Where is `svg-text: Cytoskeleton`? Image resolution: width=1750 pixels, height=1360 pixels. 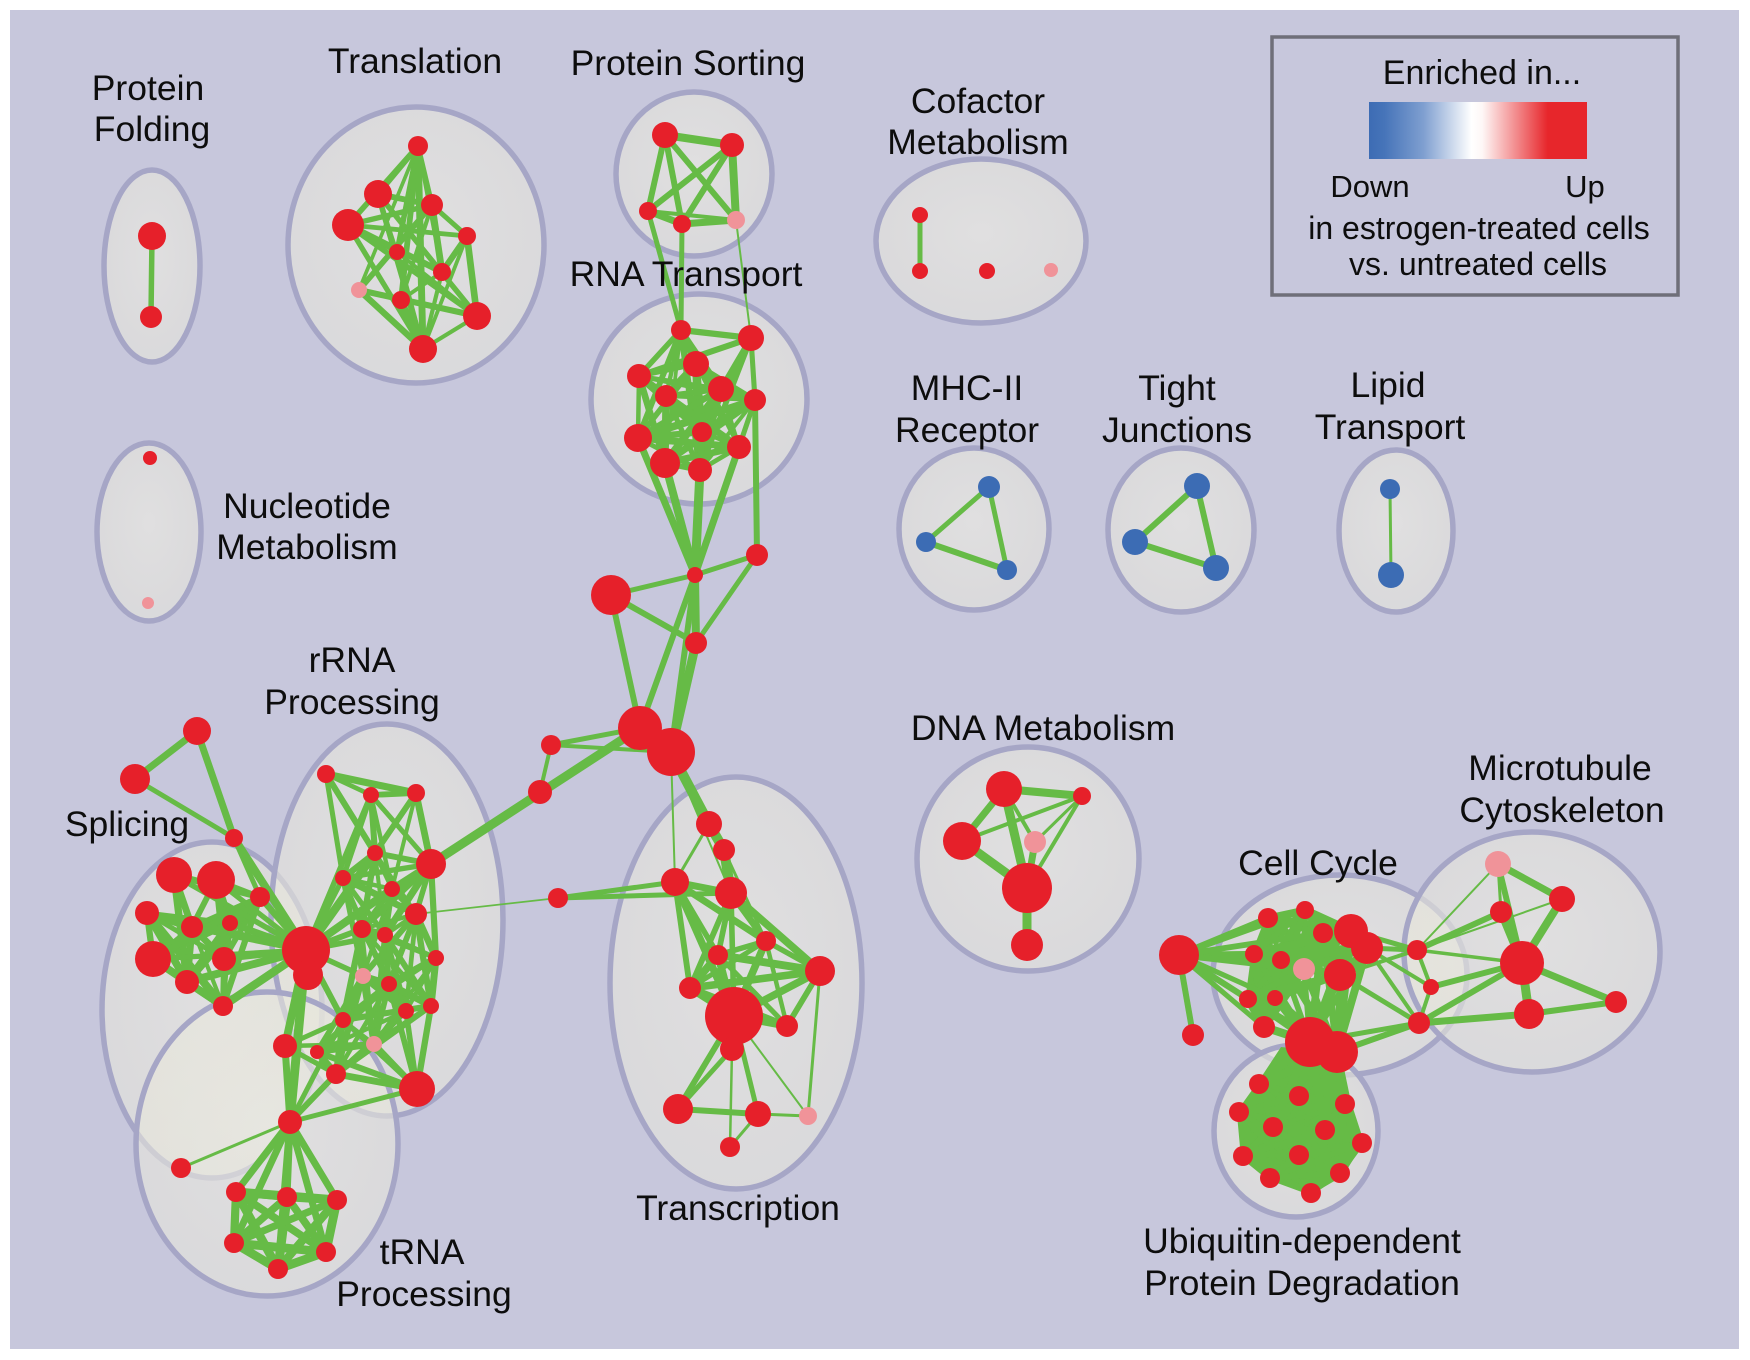 svg-text: Cytoskeleton is located at coordinates (1561, 810).